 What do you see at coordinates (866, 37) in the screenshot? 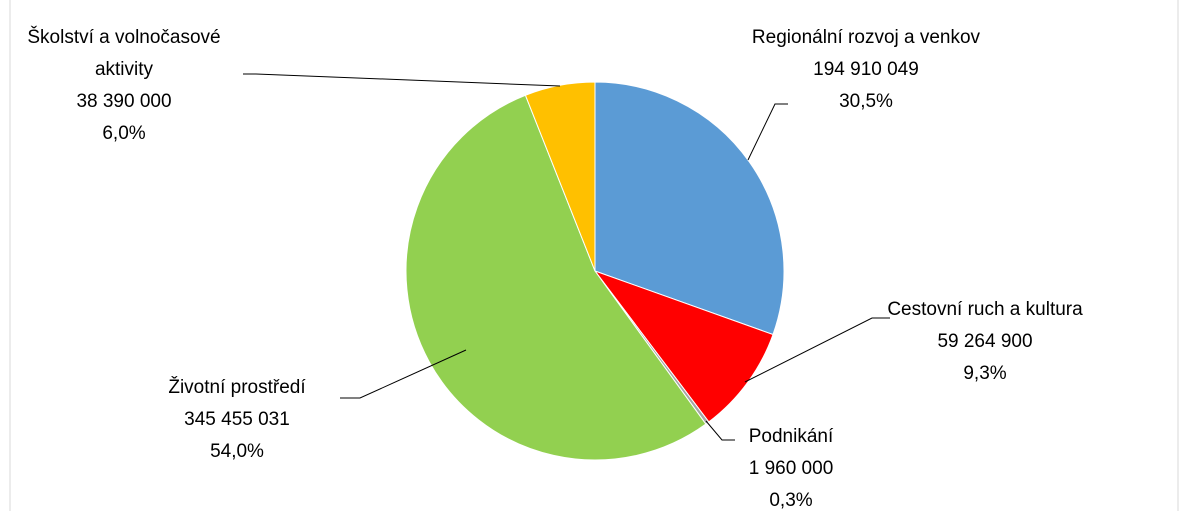
I see `category-label: Regionální rozvoj a venkov` at bounding box center [866, 37].